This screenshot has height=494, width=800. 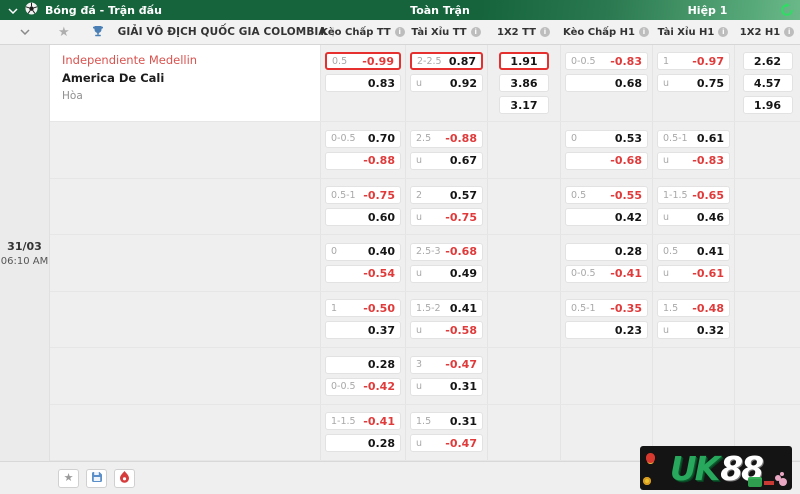 I want to click on odds-box: 3.17, so click(x=524, y=105).